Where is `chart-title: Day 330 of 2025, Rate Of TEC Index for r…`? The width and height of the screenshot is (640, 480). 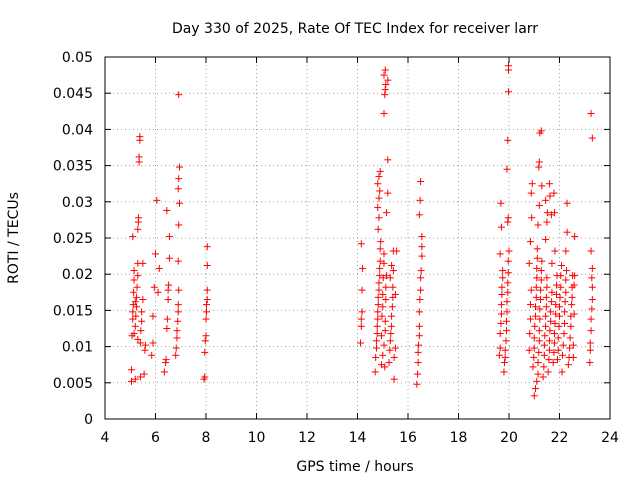 chart-title: Day 330 of 2025, Rate Of TEC Index for r… is located at coordinates (355, 29).